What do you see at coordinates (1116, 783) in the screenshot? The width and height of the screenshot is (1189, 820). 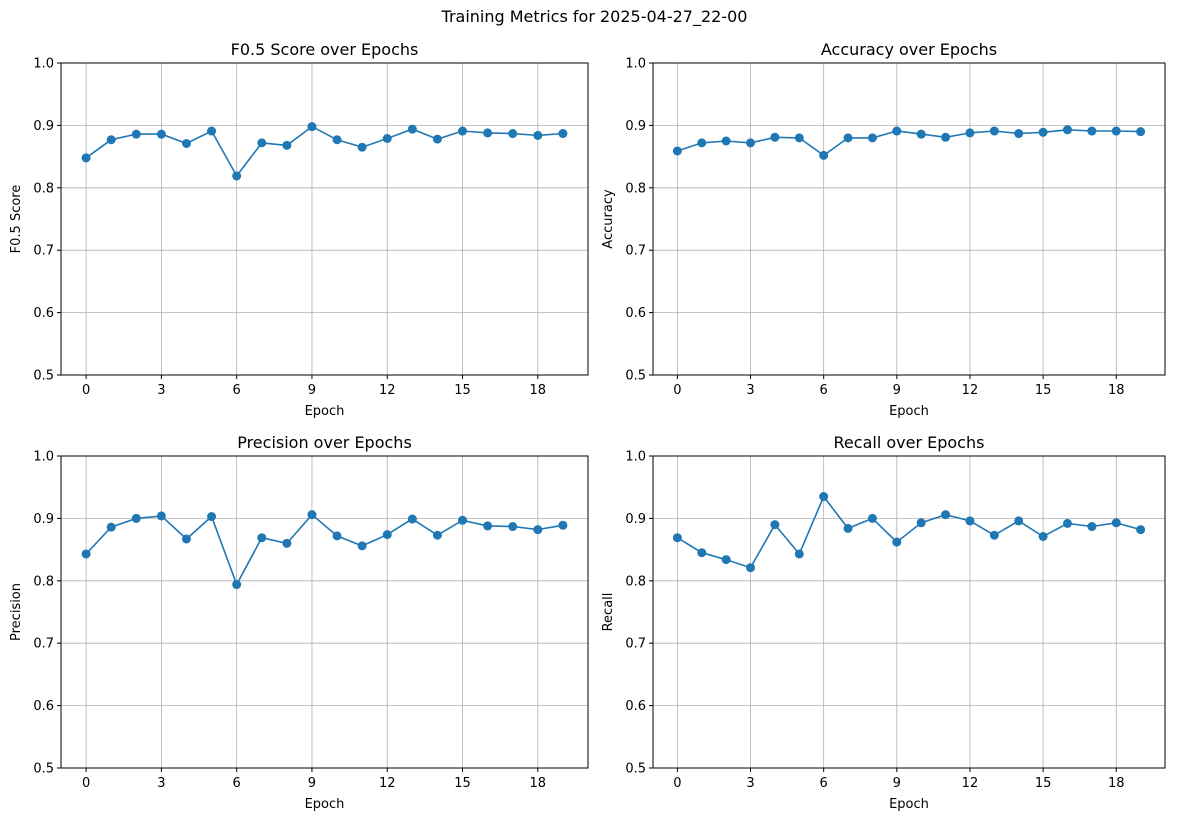 I see `recall-x-tick-label: 18` at bounding box center [1116, 783].